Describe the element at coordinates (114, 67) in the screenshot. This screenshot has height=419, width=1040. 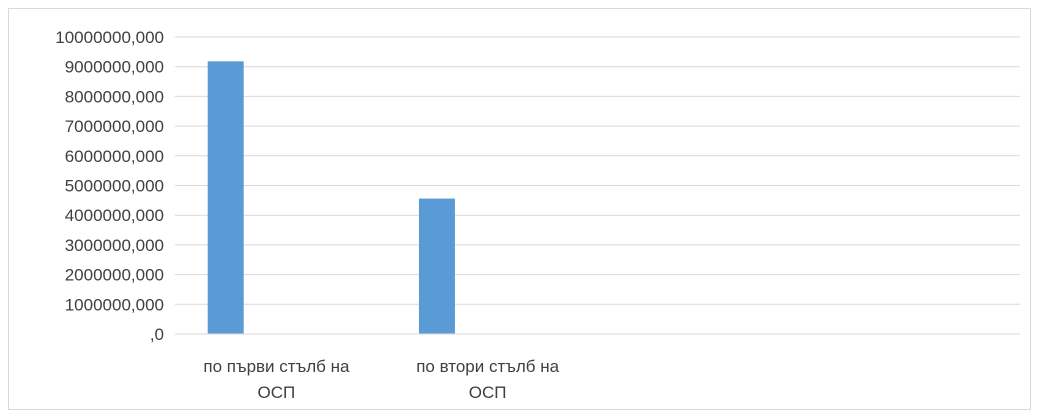
I see `y-tick-label: 9000000,000` at that location.